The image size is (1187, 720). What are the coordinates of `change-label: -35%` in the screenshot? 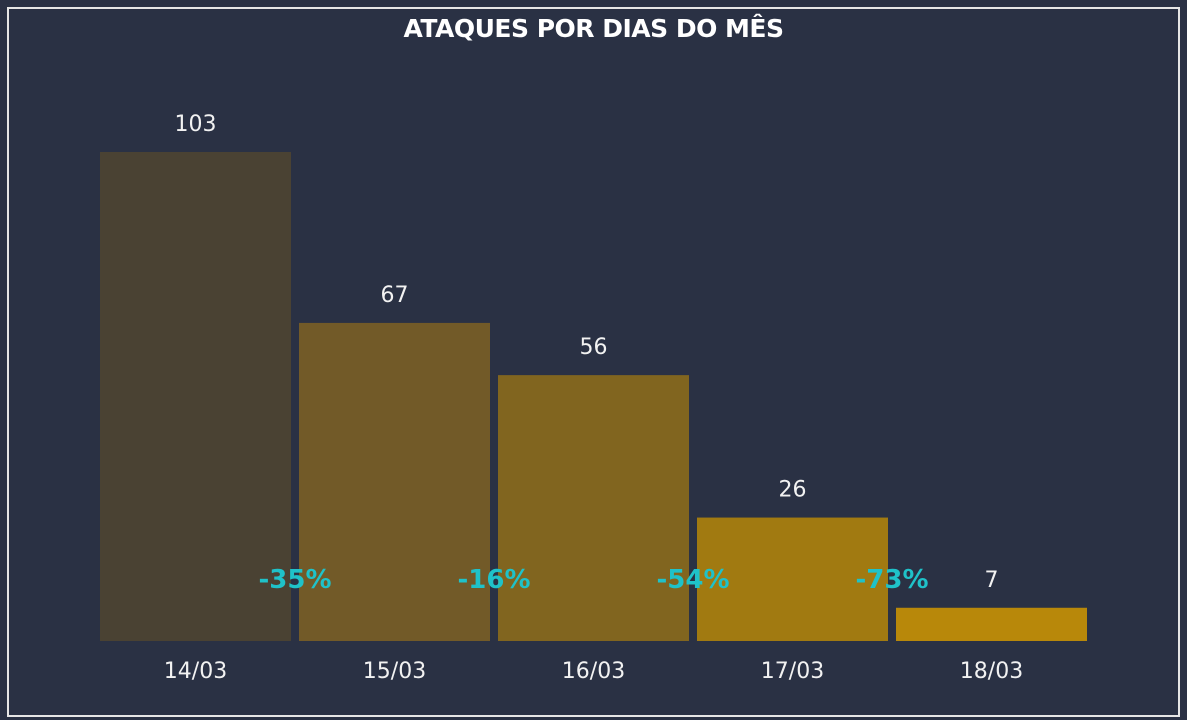 It's located at (294, 580).